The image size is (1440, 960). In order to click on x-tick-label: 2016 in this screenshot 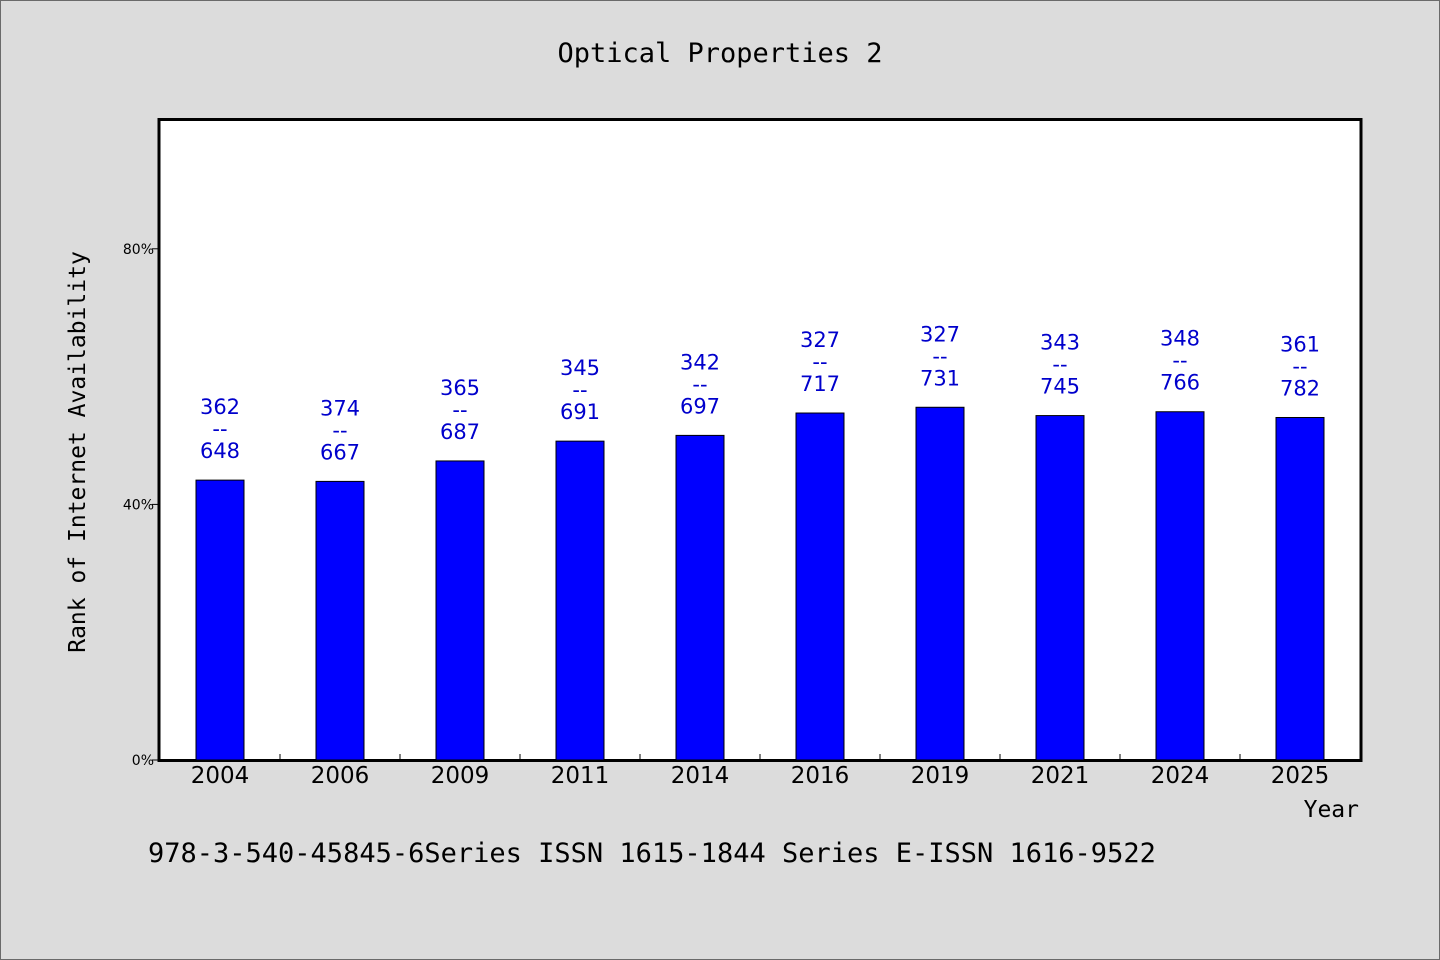, I will do `click(820, 776)`.